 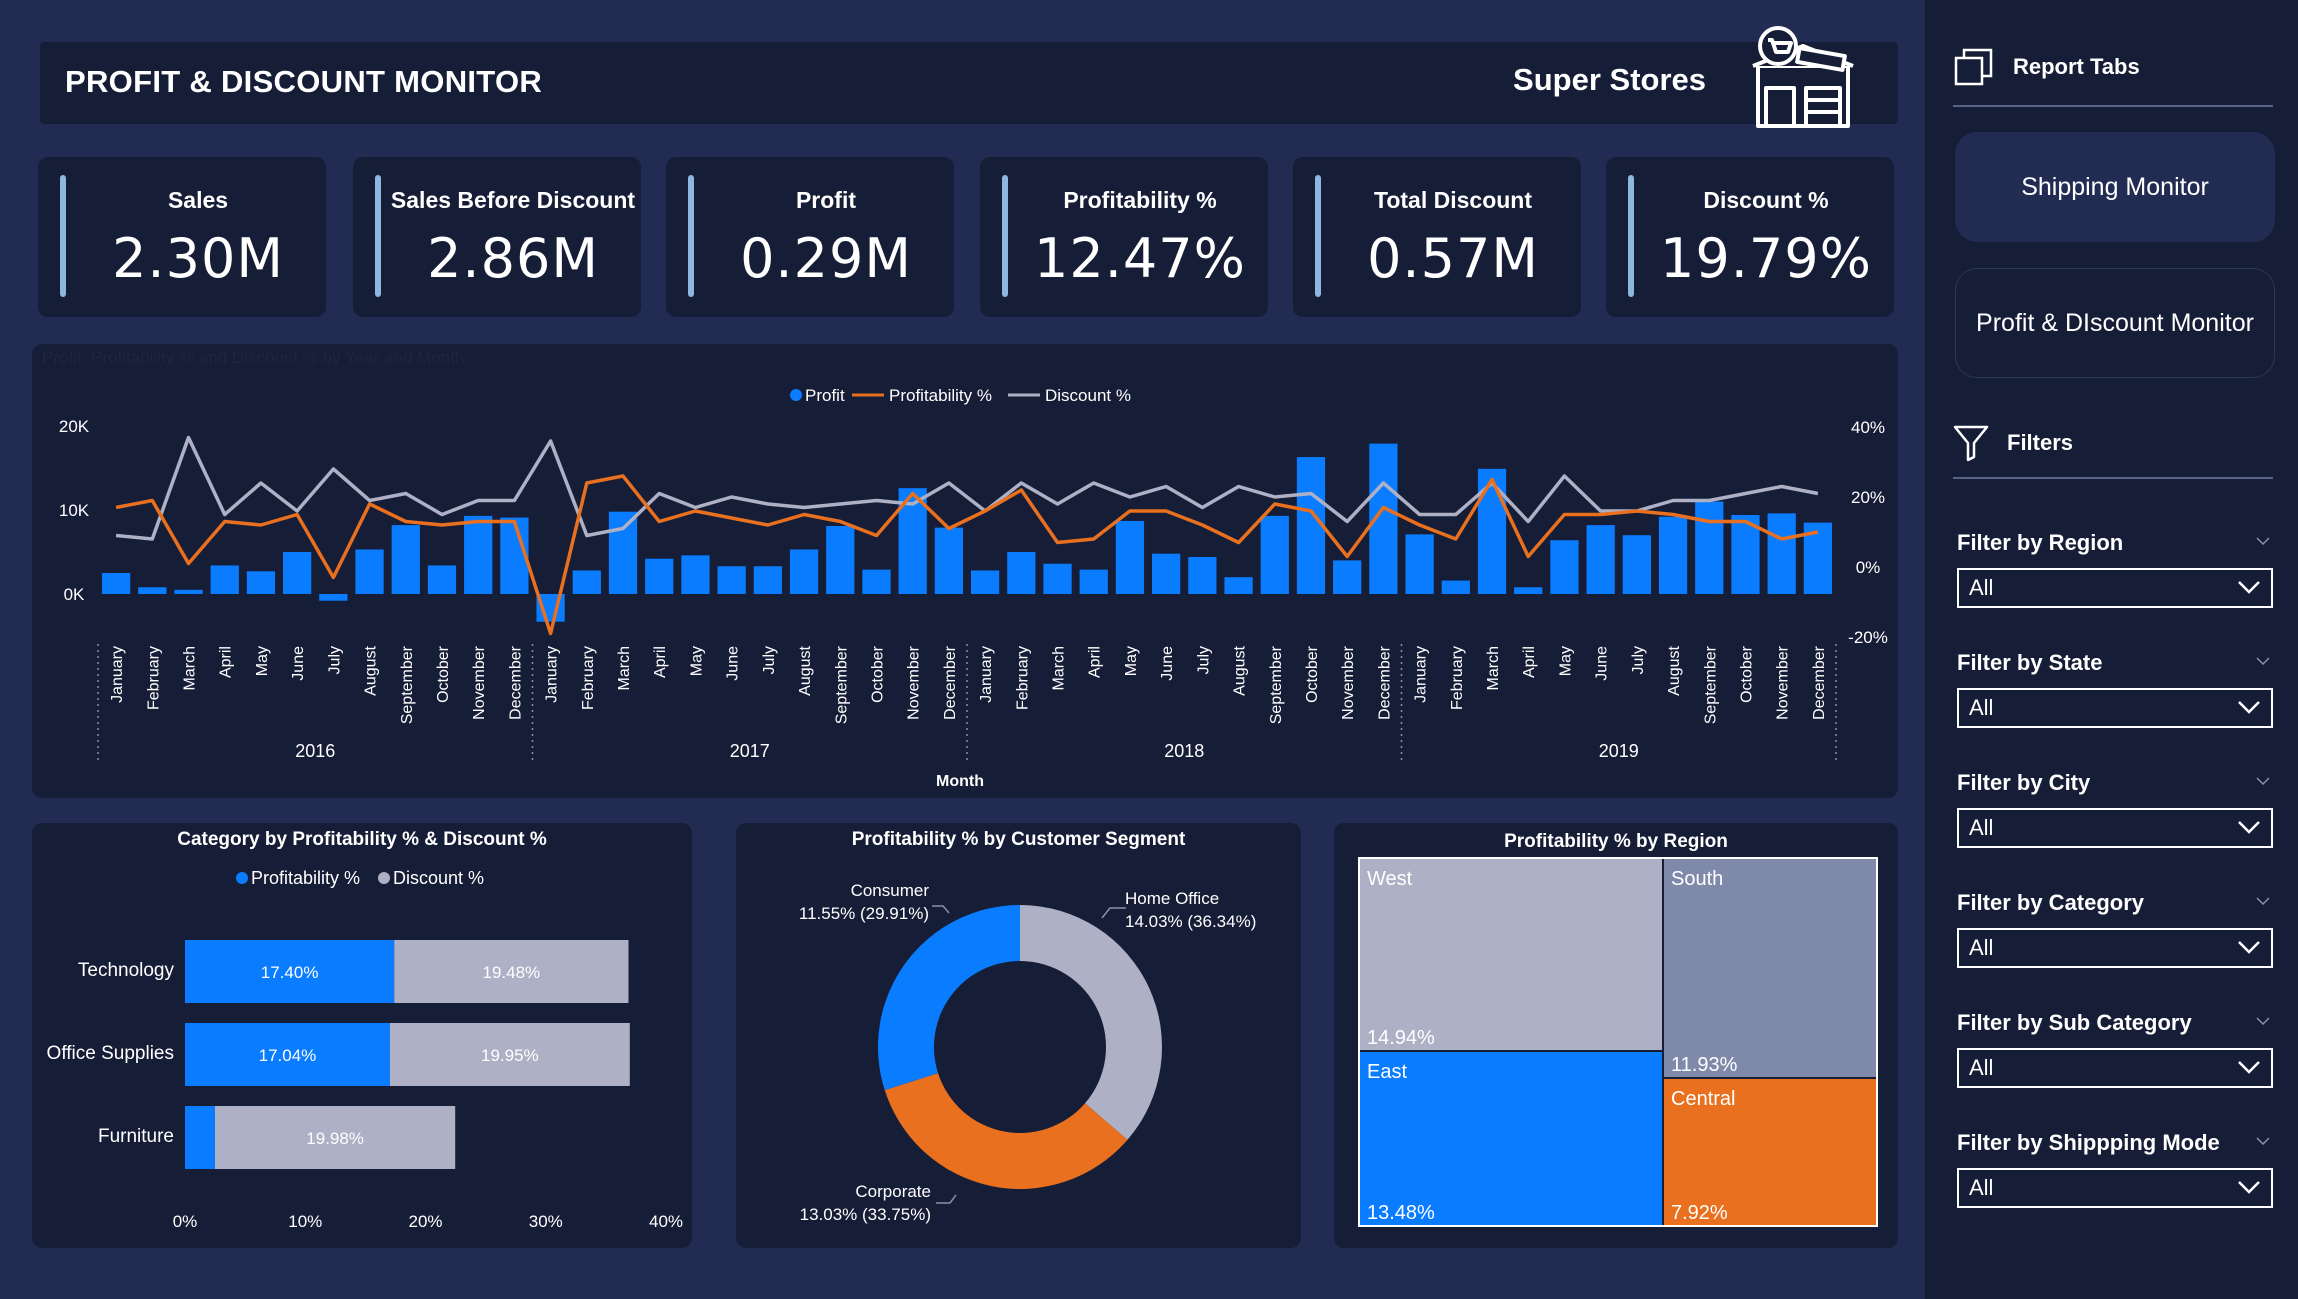 I want to click on y-left-tick: 10K, so click(x=74, y=510).